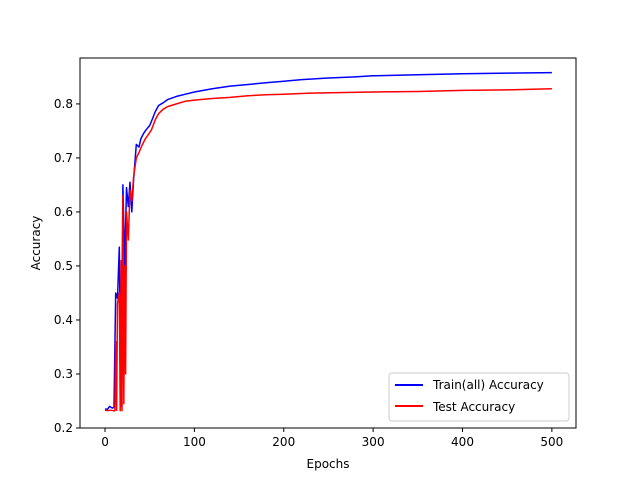  I want to click on legend-label-train: Train(all) Accuracy, so click(488, 385).